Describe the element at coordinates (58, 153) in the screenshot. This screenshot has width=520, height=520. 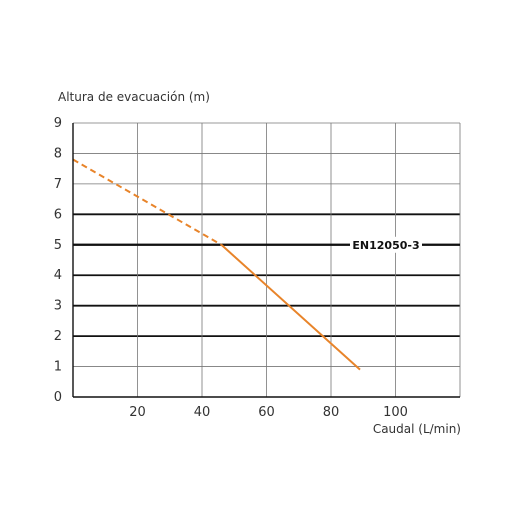
I see `y-tick-label-8: 8` at that location.